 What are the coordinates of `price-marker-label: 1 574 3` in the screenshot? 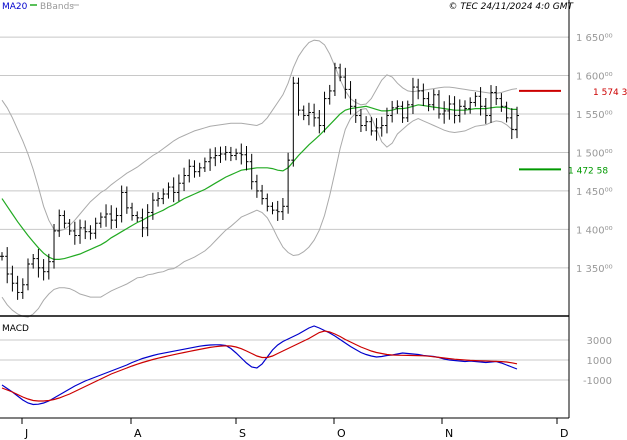 It's located at (610, 93).